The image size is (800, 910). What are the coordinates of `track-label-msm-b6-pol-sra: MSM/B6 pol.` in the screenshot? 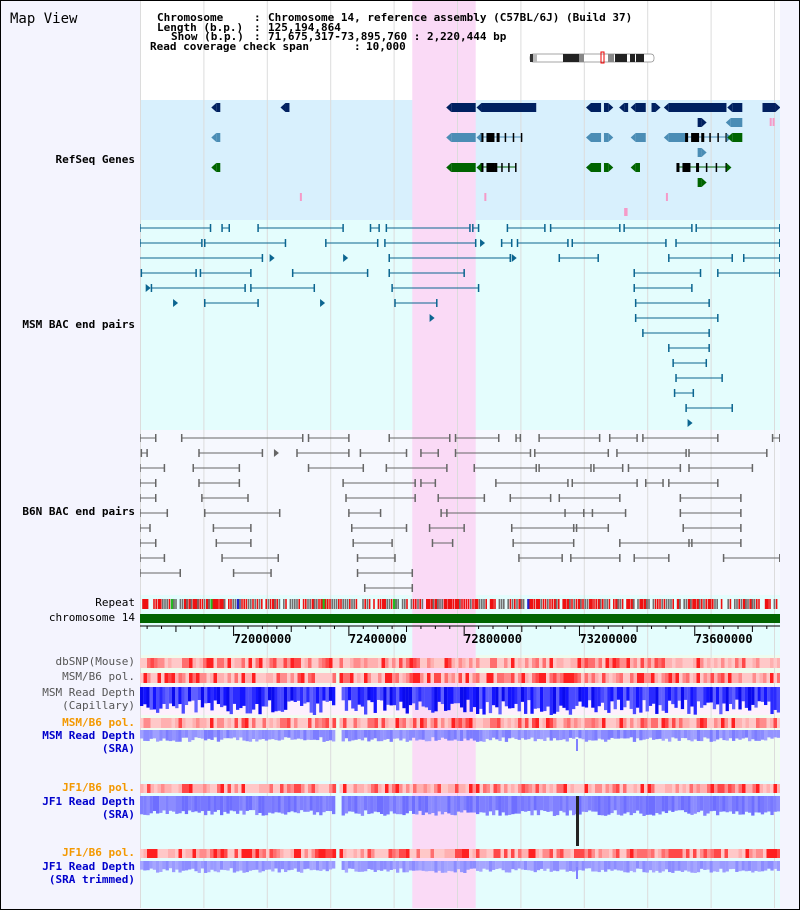 It's located at (98, 722).